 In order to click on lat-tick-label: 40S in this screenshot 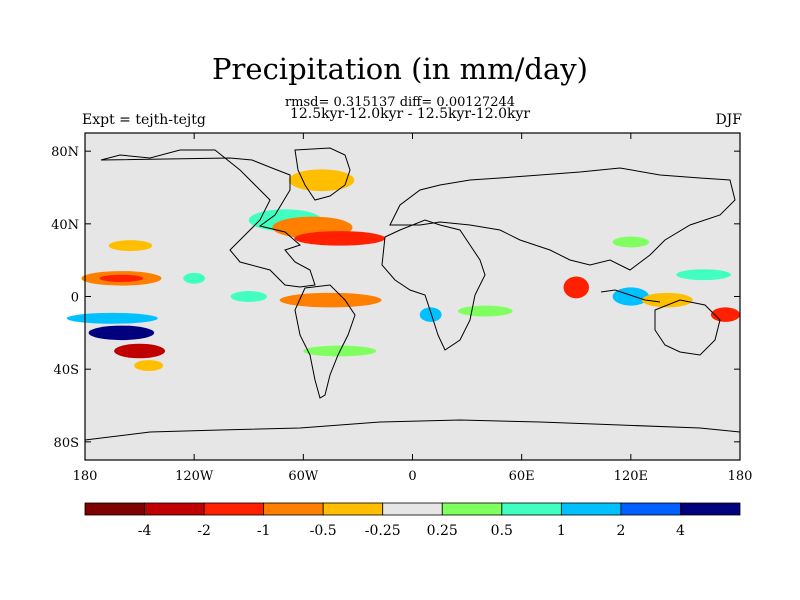, I will do `click(66, 370)`.